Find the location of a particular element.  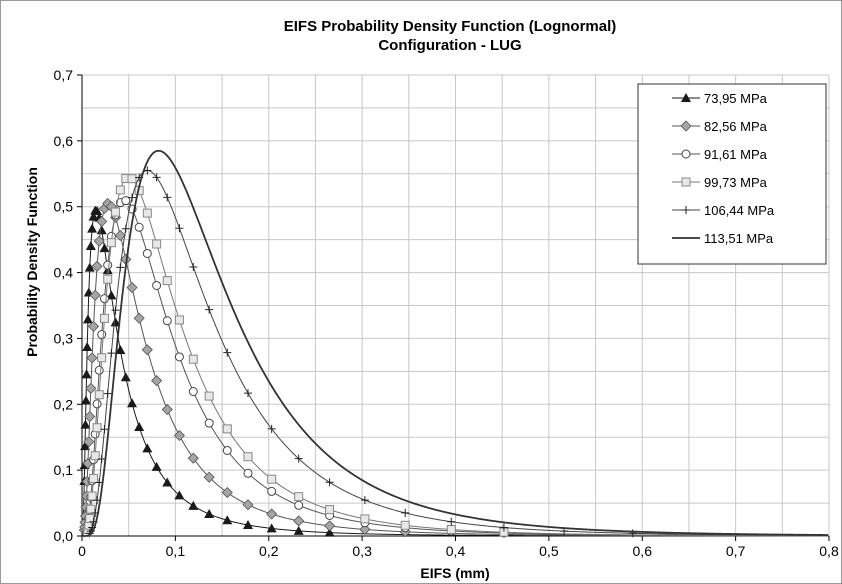

legend-label: 91,61 MPa is located at coordinates (736, 154).